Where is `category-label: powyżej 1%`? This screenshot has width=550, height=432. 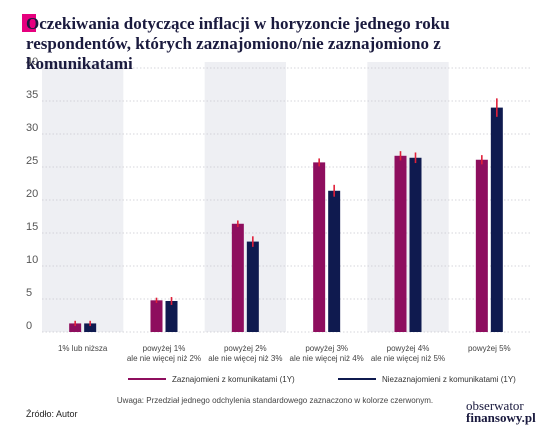
category-label: powyżej 1% is located at coordinates (164, 348).